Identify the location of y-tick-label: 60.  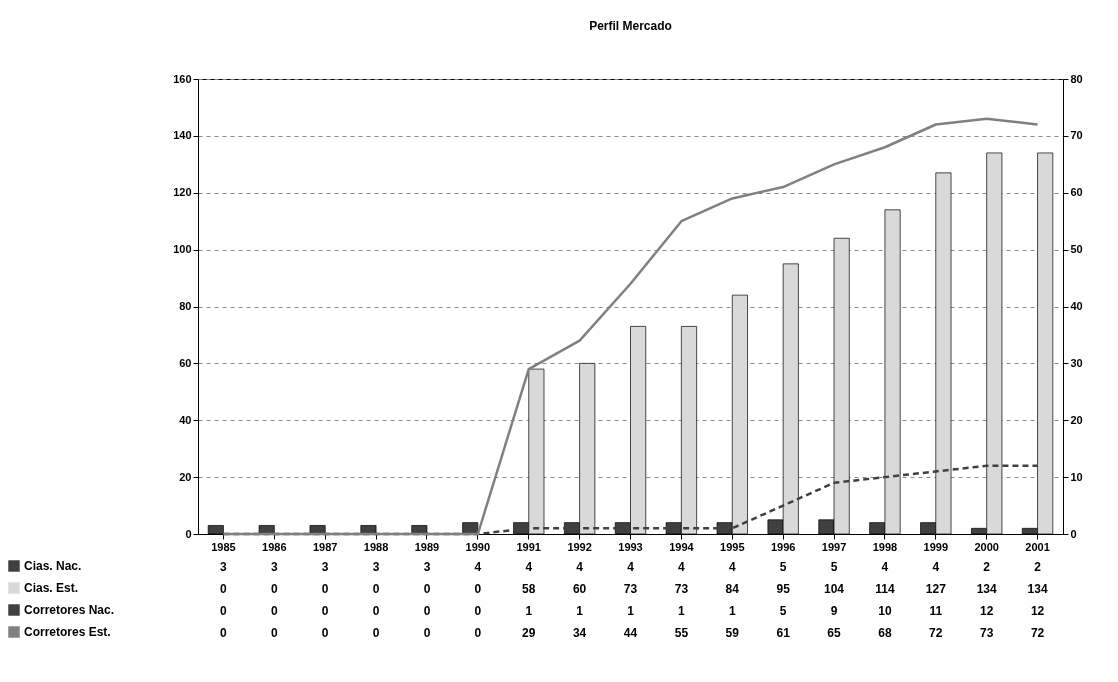
(185, 362).